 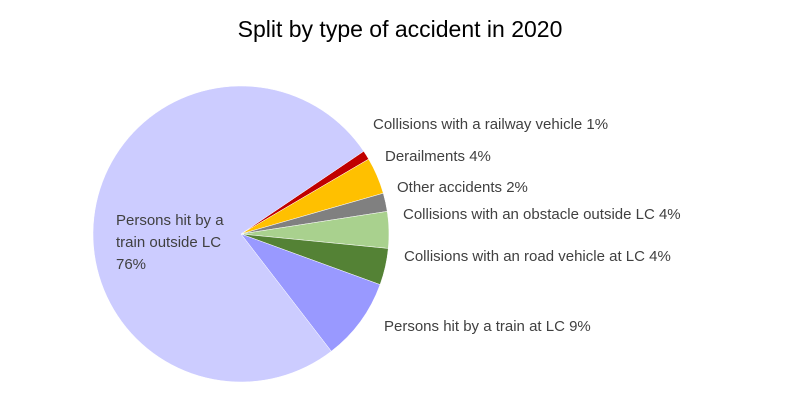 I want to click on slice-label-2: Derailments 4%, so click(x=438, y=156).